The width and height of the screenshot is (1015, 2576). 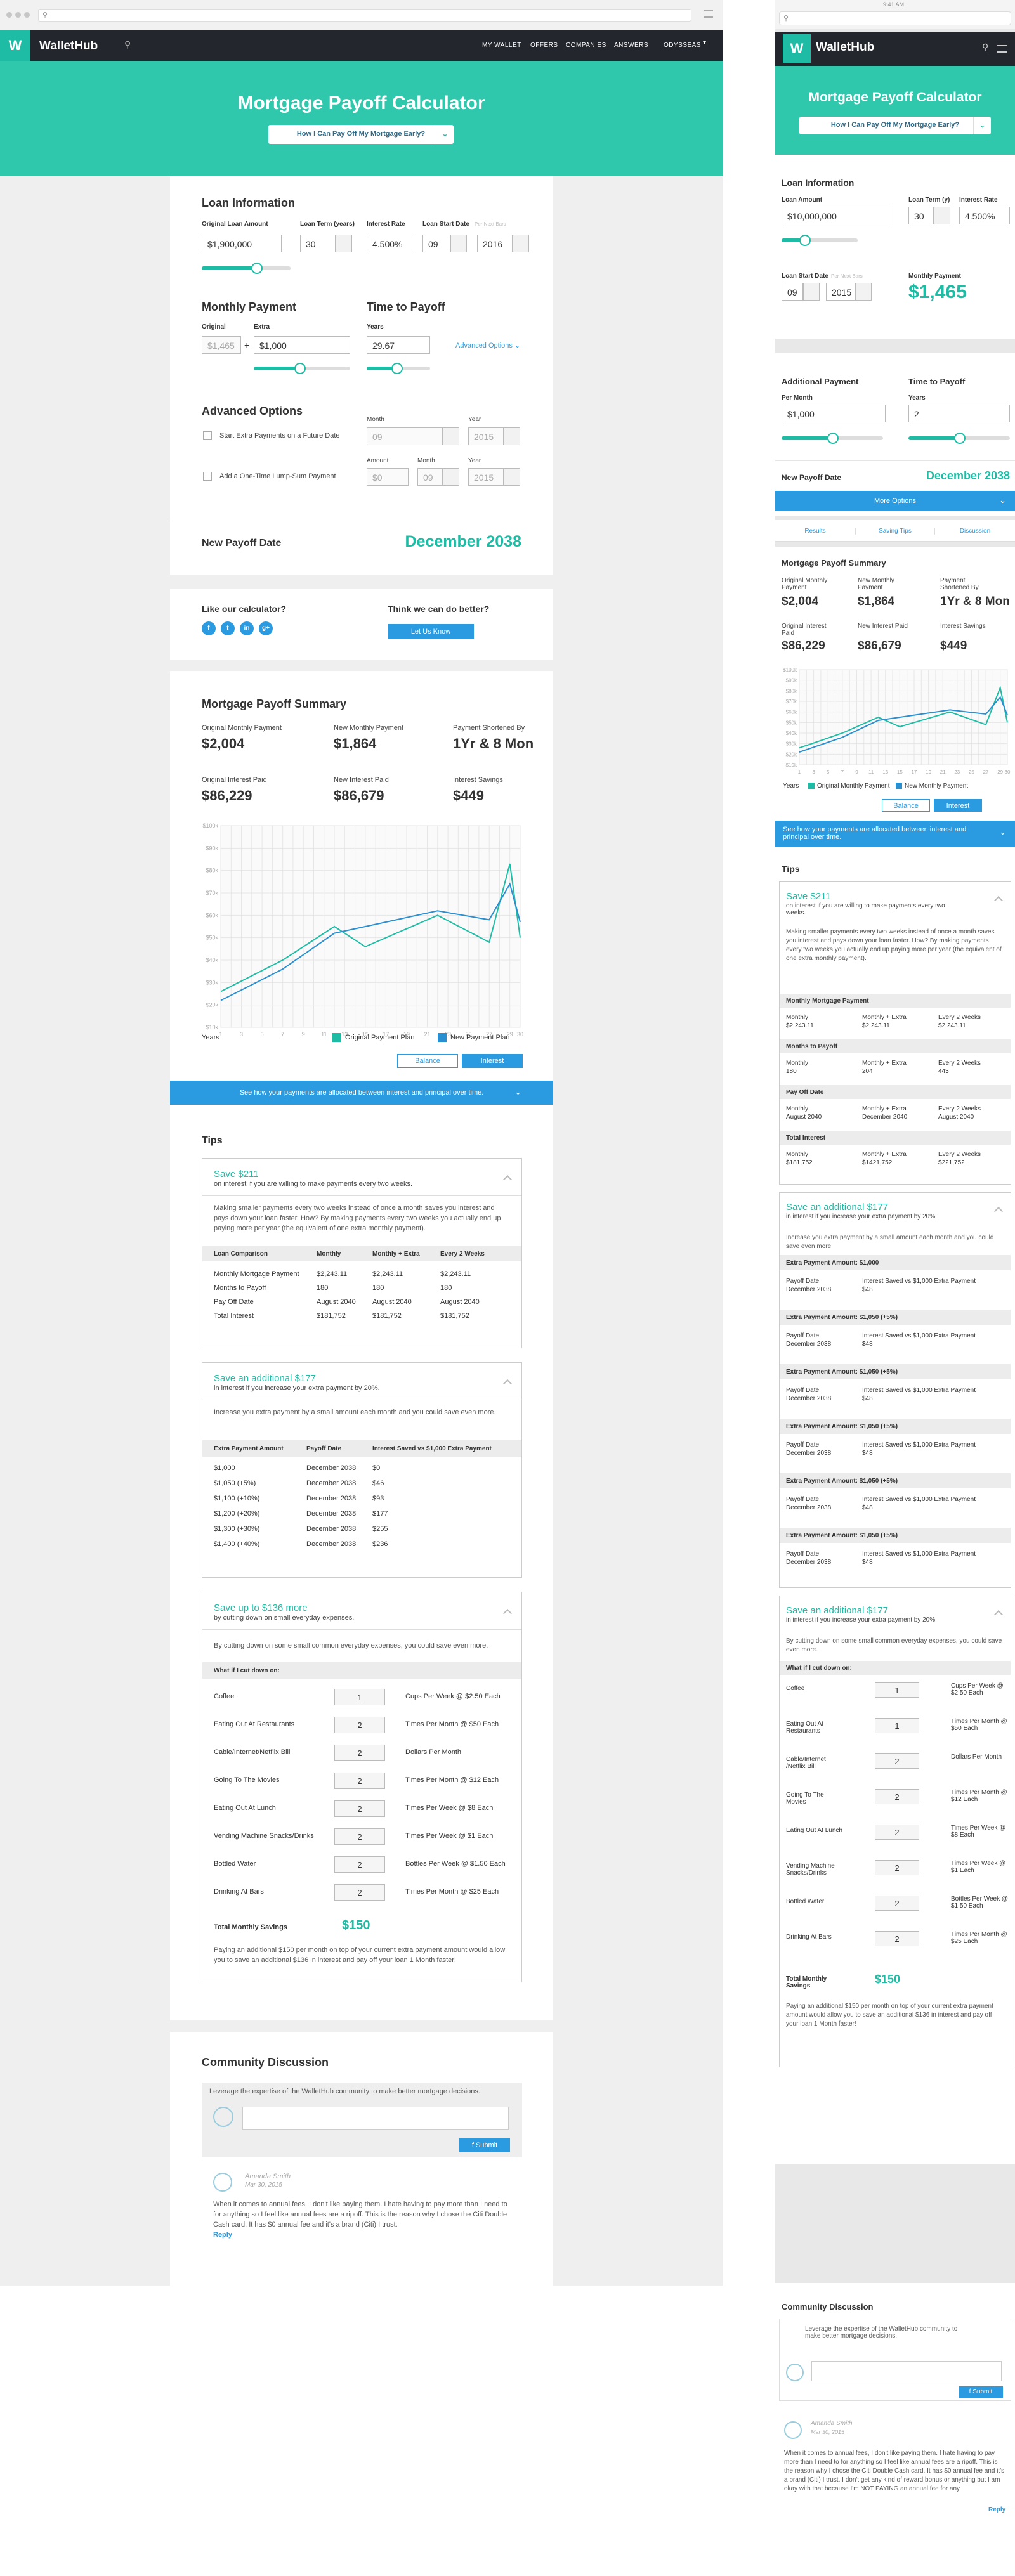 I want to click on more-options-button: More Options ⌄, so click(x=895, y=501).